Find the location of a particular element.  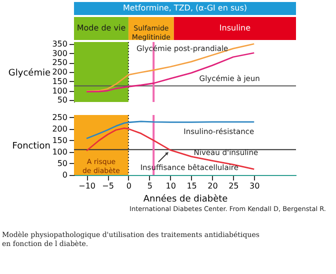

x-tick-label: 20 is located at coordinates (213, 186).